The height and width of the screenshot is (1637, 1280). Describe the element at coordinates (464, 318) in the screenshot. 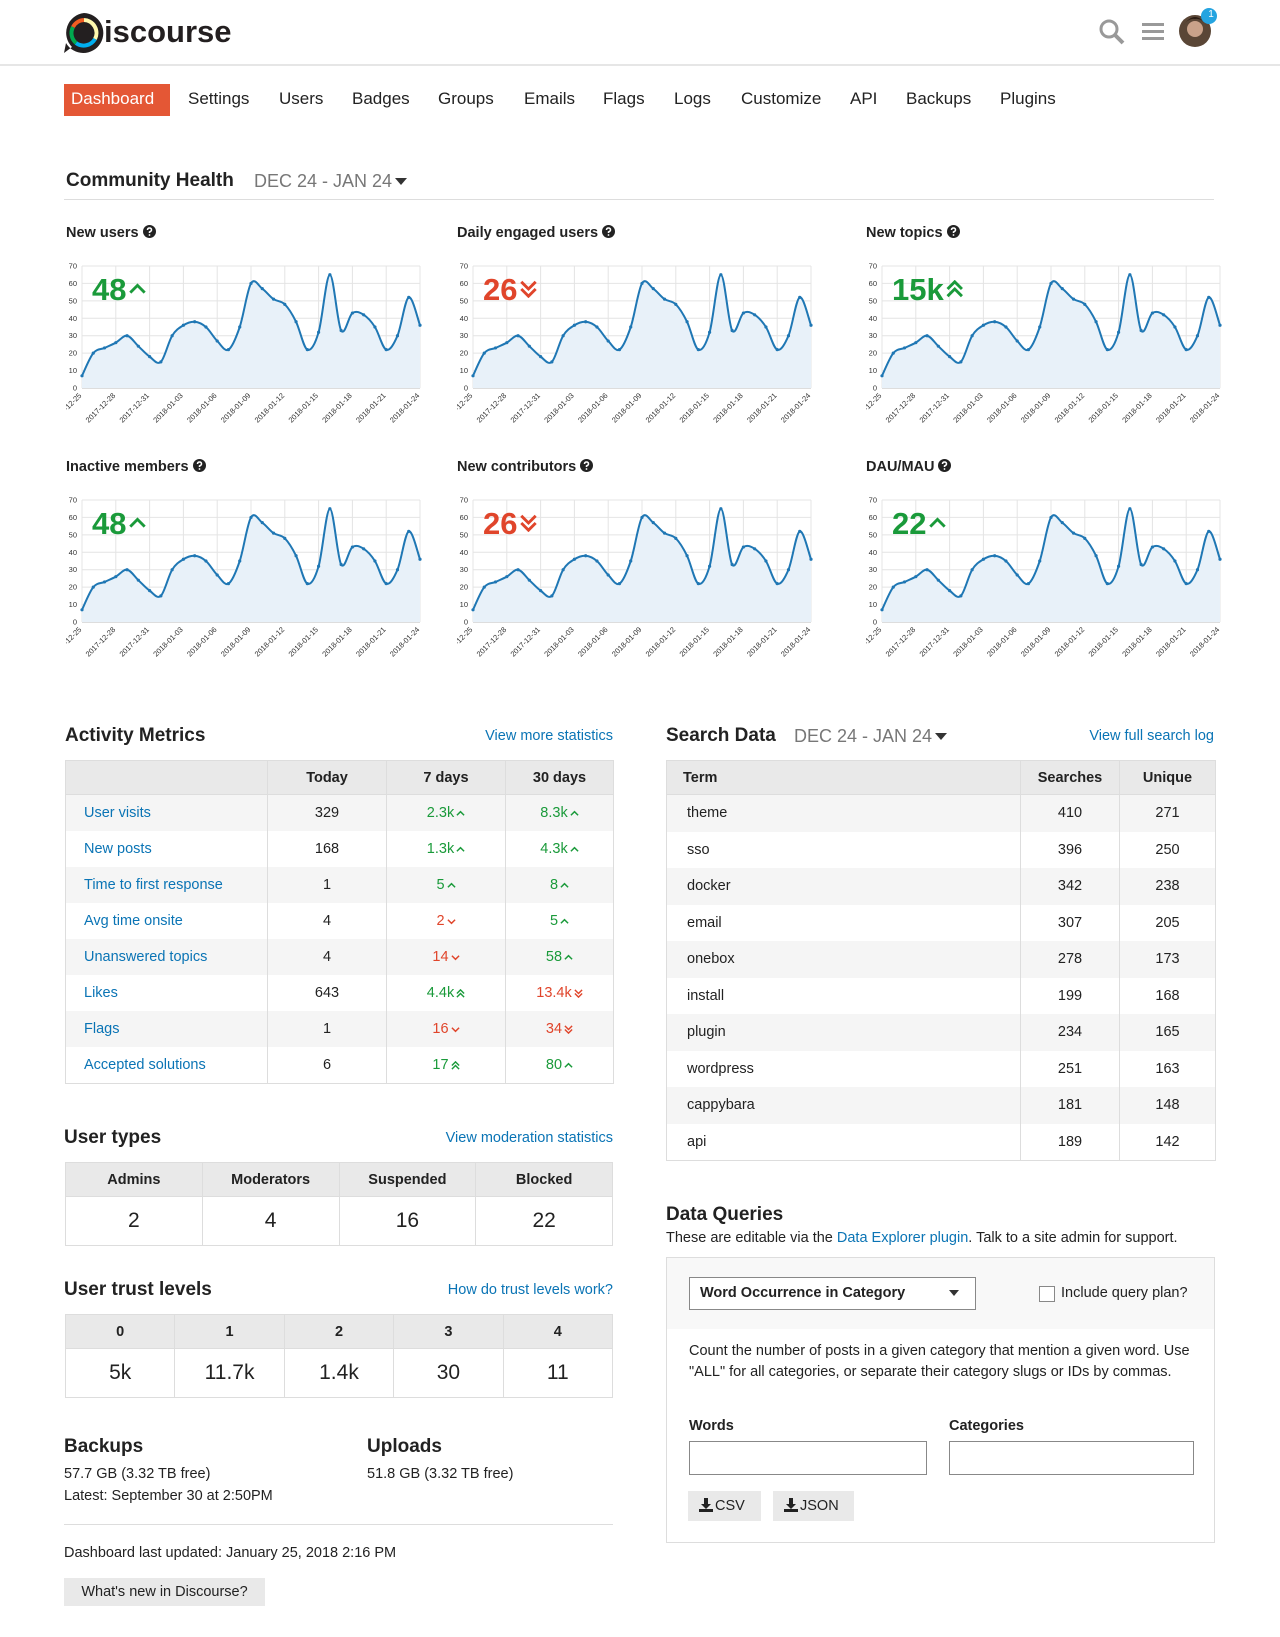

I see `y-tick-label: 40` at that location.